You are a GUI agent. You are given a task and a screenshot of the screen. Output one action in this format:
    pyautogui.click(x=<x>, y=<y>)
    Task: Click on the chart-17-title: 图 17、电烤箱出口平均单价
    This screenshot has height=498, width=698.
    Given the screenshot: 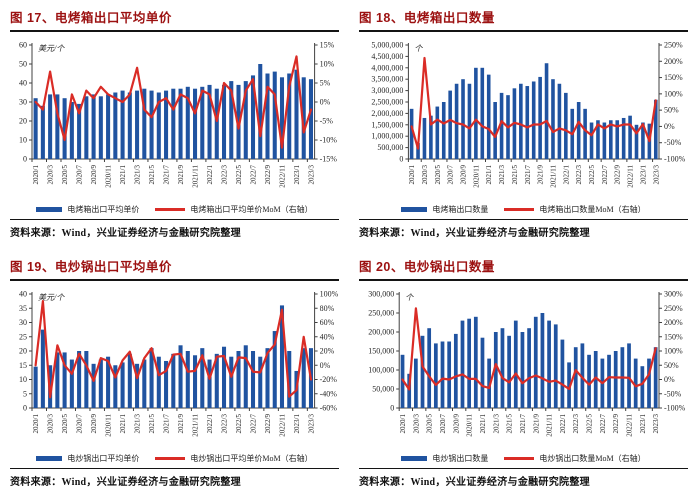 What is the action you would take?
    pyautogui.click(x=91, y=18)
    